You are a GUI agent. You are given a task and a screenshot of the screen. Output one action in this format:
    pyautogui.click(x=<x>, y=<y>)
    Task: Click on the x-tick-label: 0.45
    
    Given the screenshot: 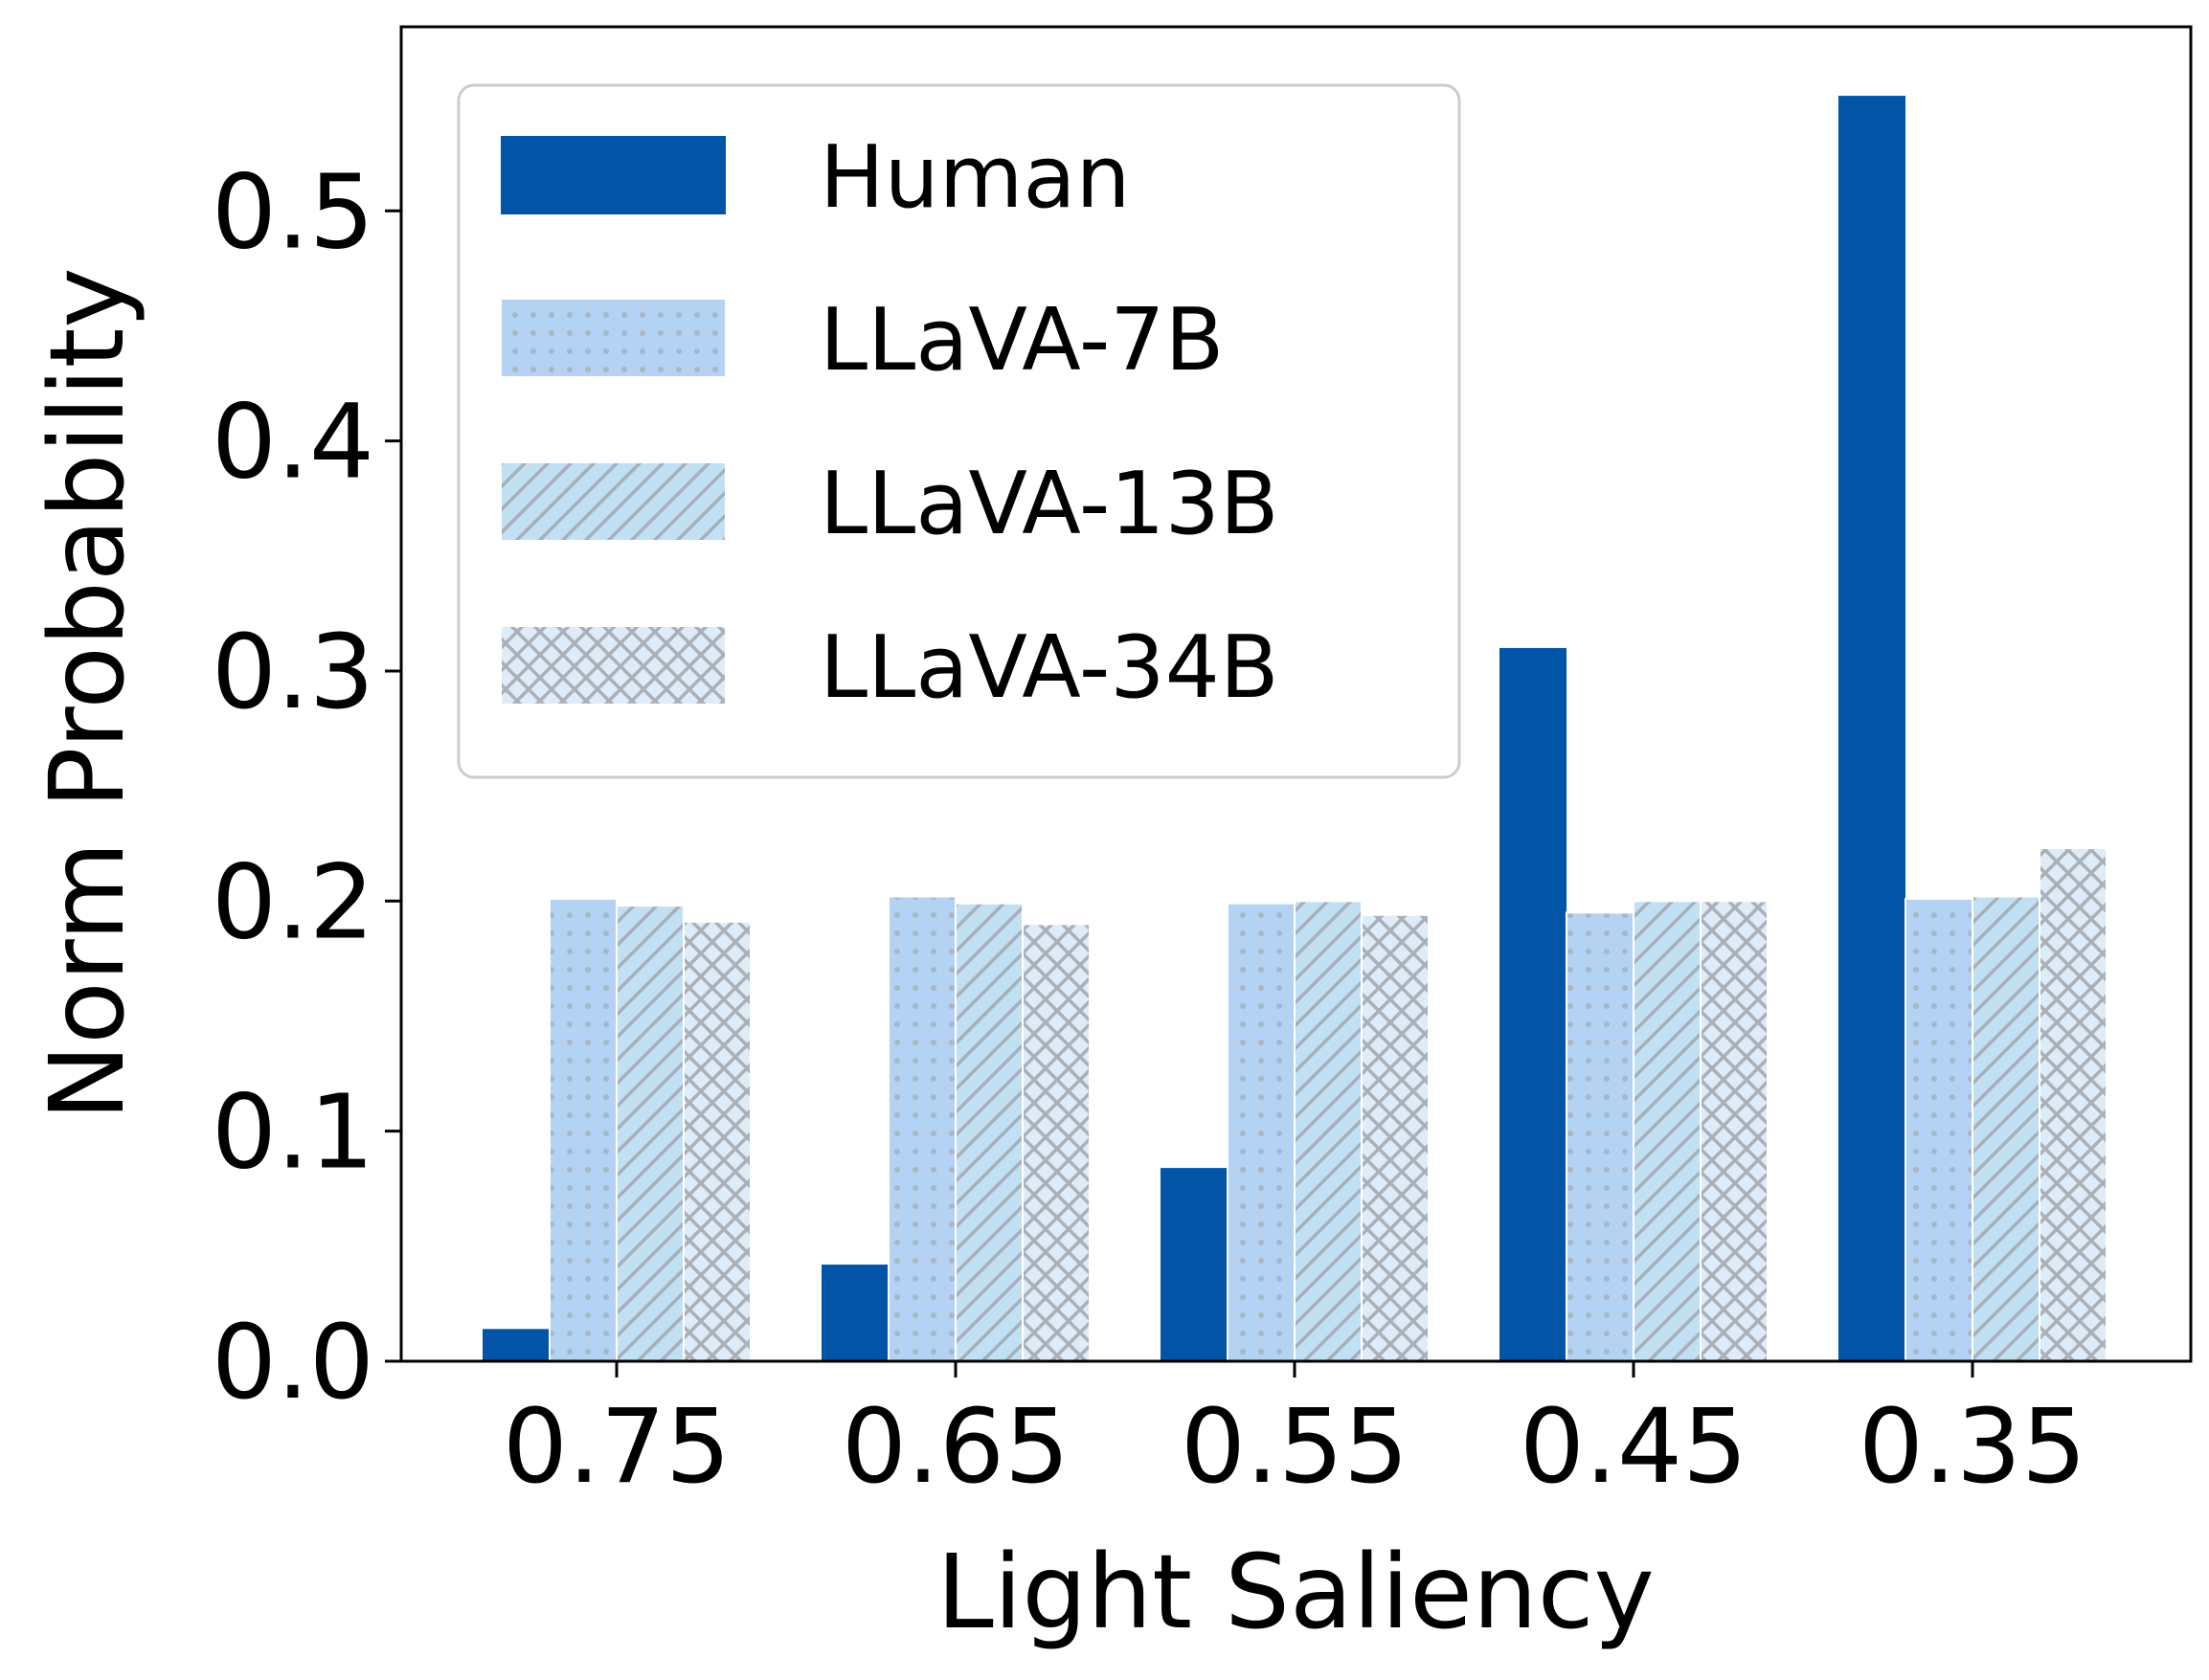 What is the action you would take?
    pyautogui.click(x=1633, y=1448)
    